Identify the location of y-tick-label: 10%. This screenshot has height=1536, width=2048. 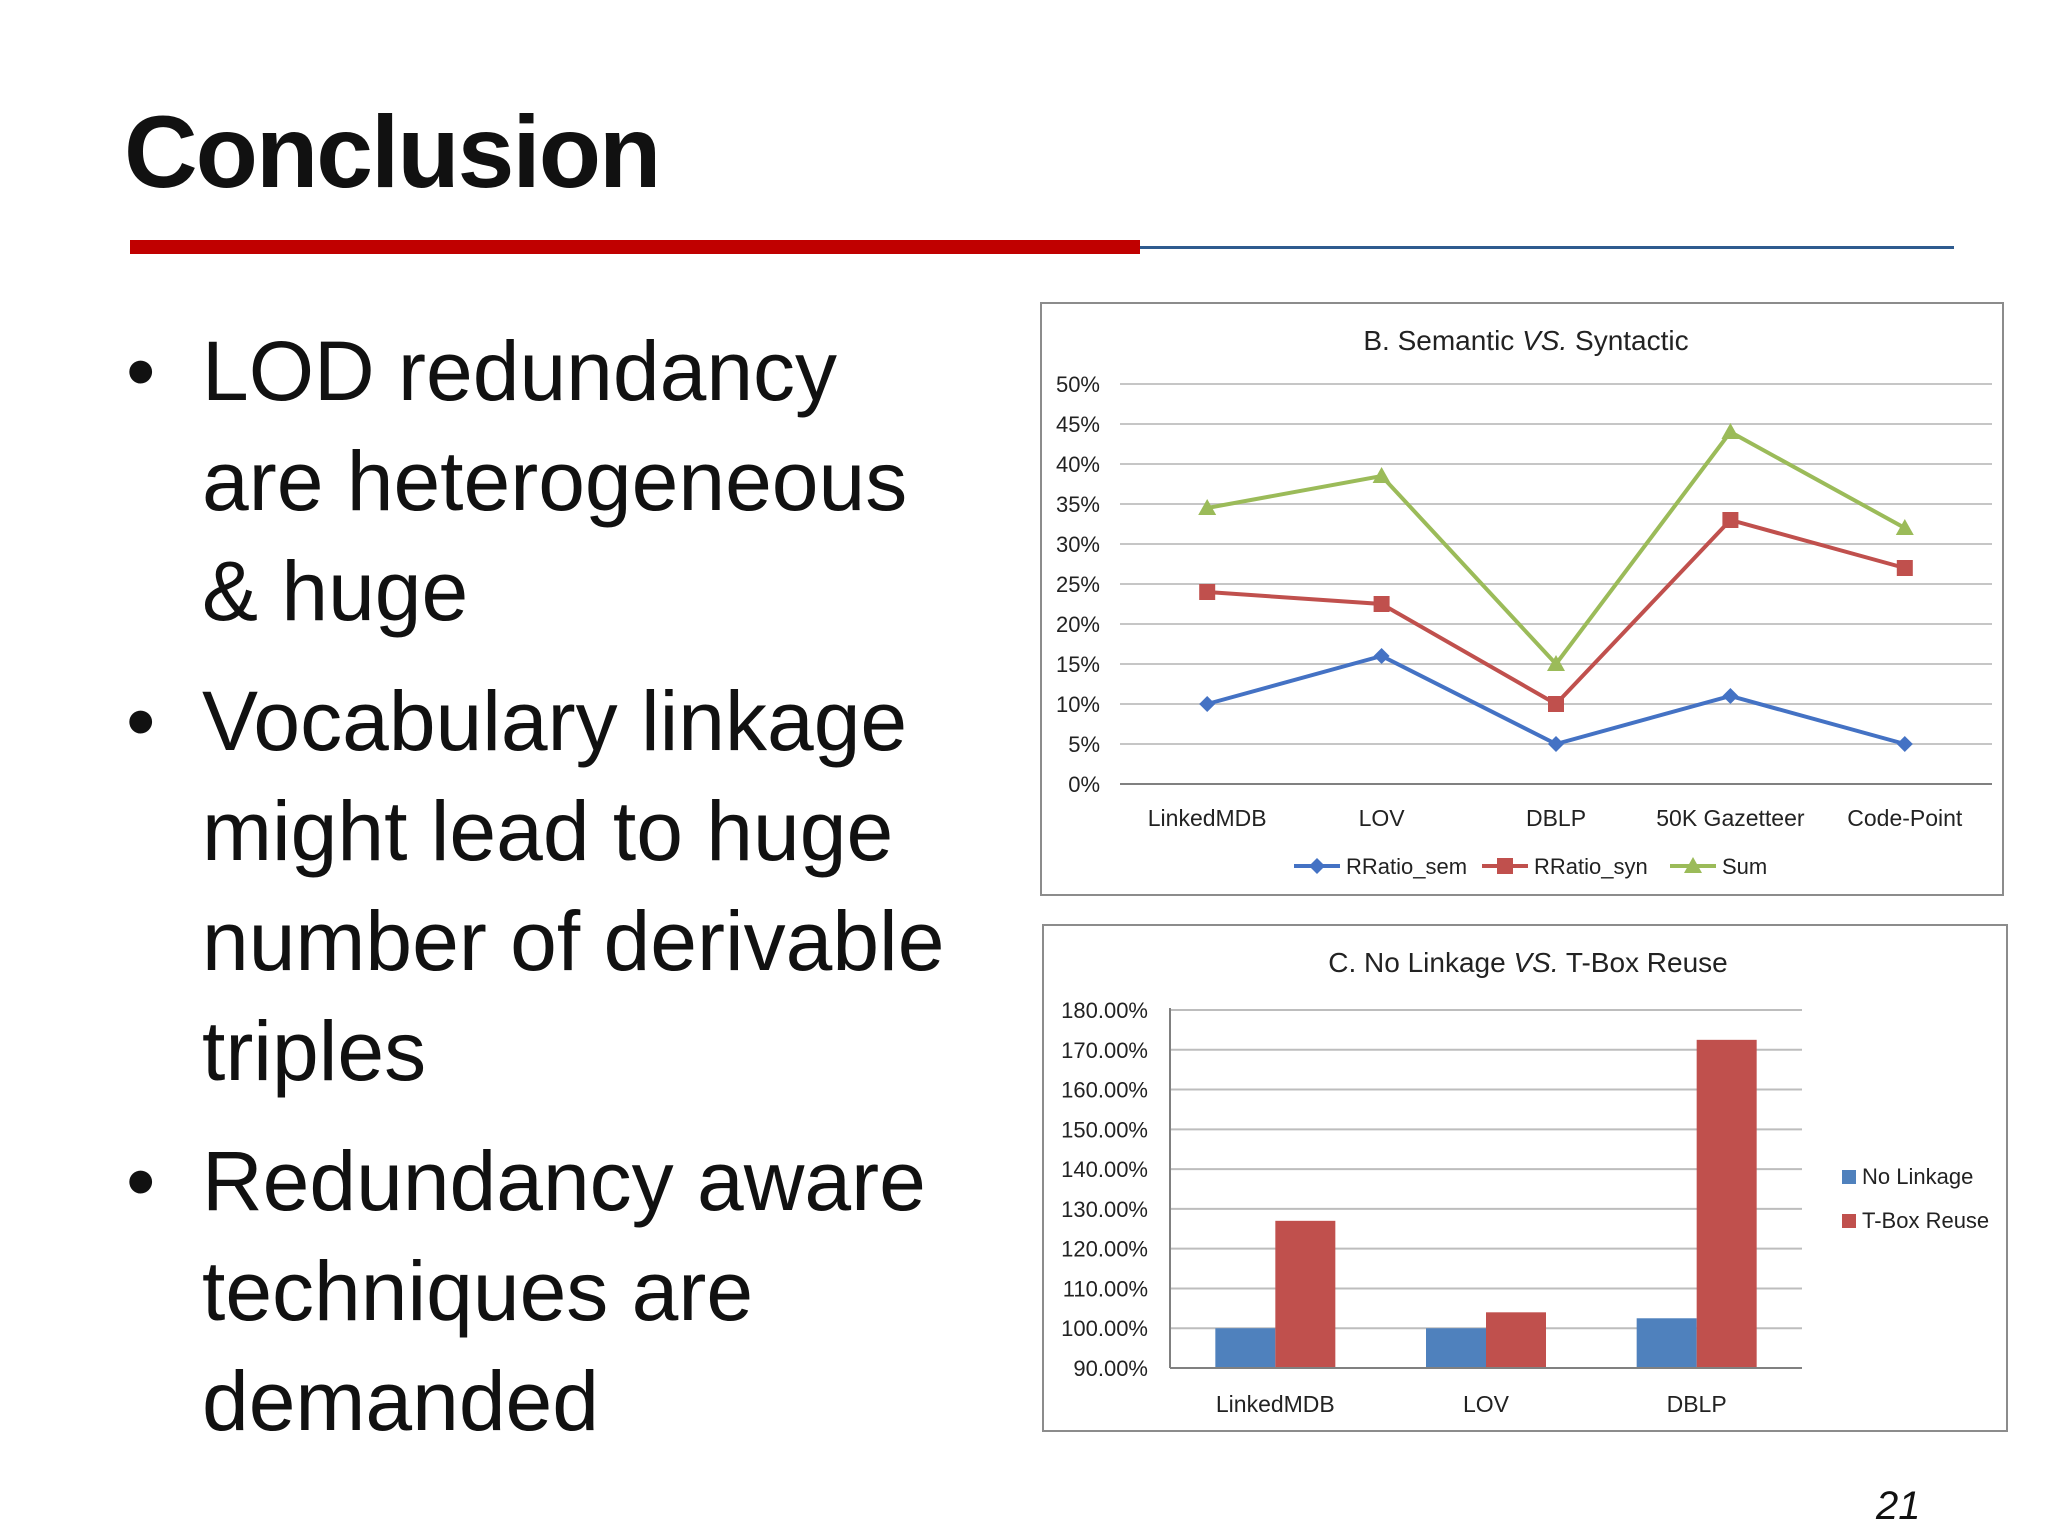
(1078, 704).